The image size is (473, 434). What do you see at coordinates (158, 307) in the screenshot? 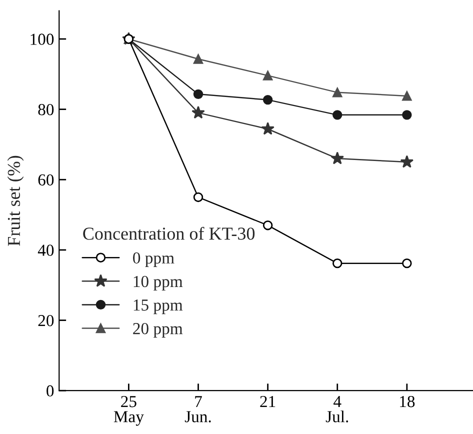
I see `legend-label: 15 ppm` at bounding box center [158, 307].